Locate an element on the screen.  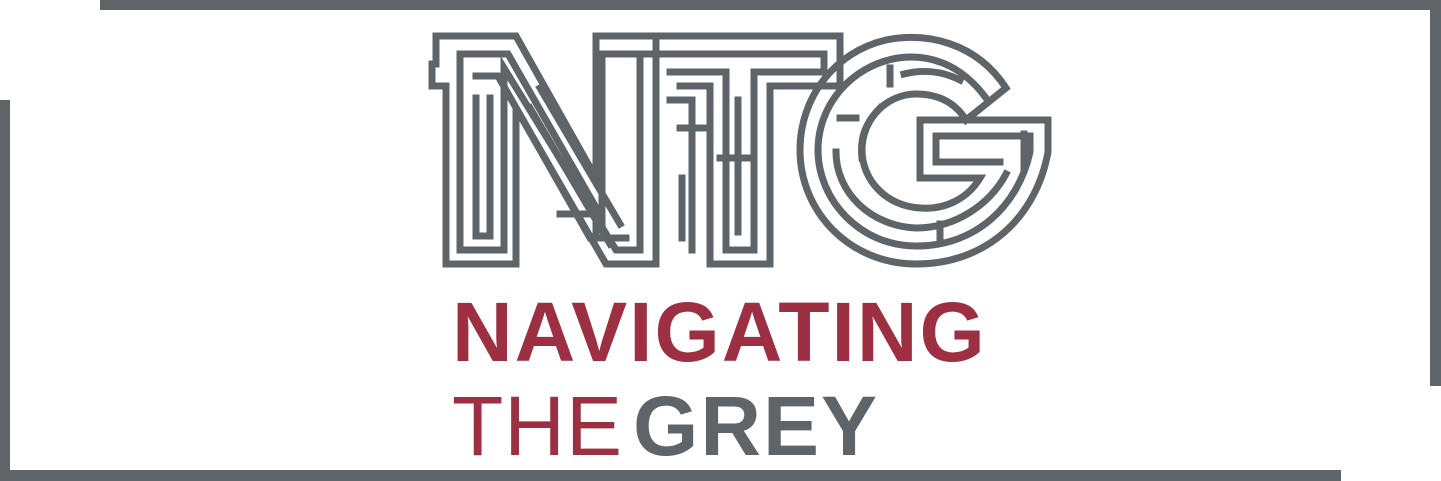
the-text: THE is located at coordinates (537, 426).